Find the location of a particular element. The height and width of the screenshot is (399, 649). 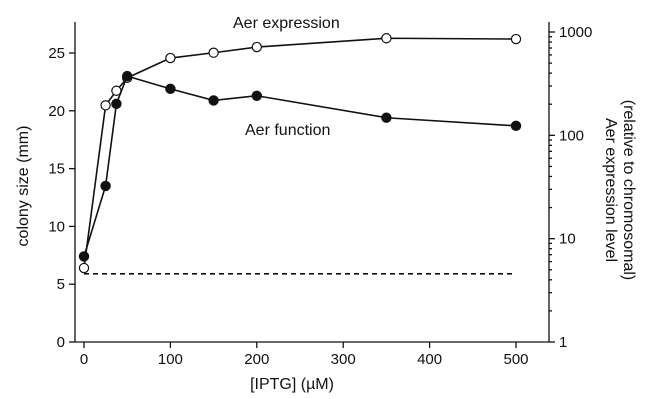

x-tick-label: 0 is located at coordinates (84, 359).